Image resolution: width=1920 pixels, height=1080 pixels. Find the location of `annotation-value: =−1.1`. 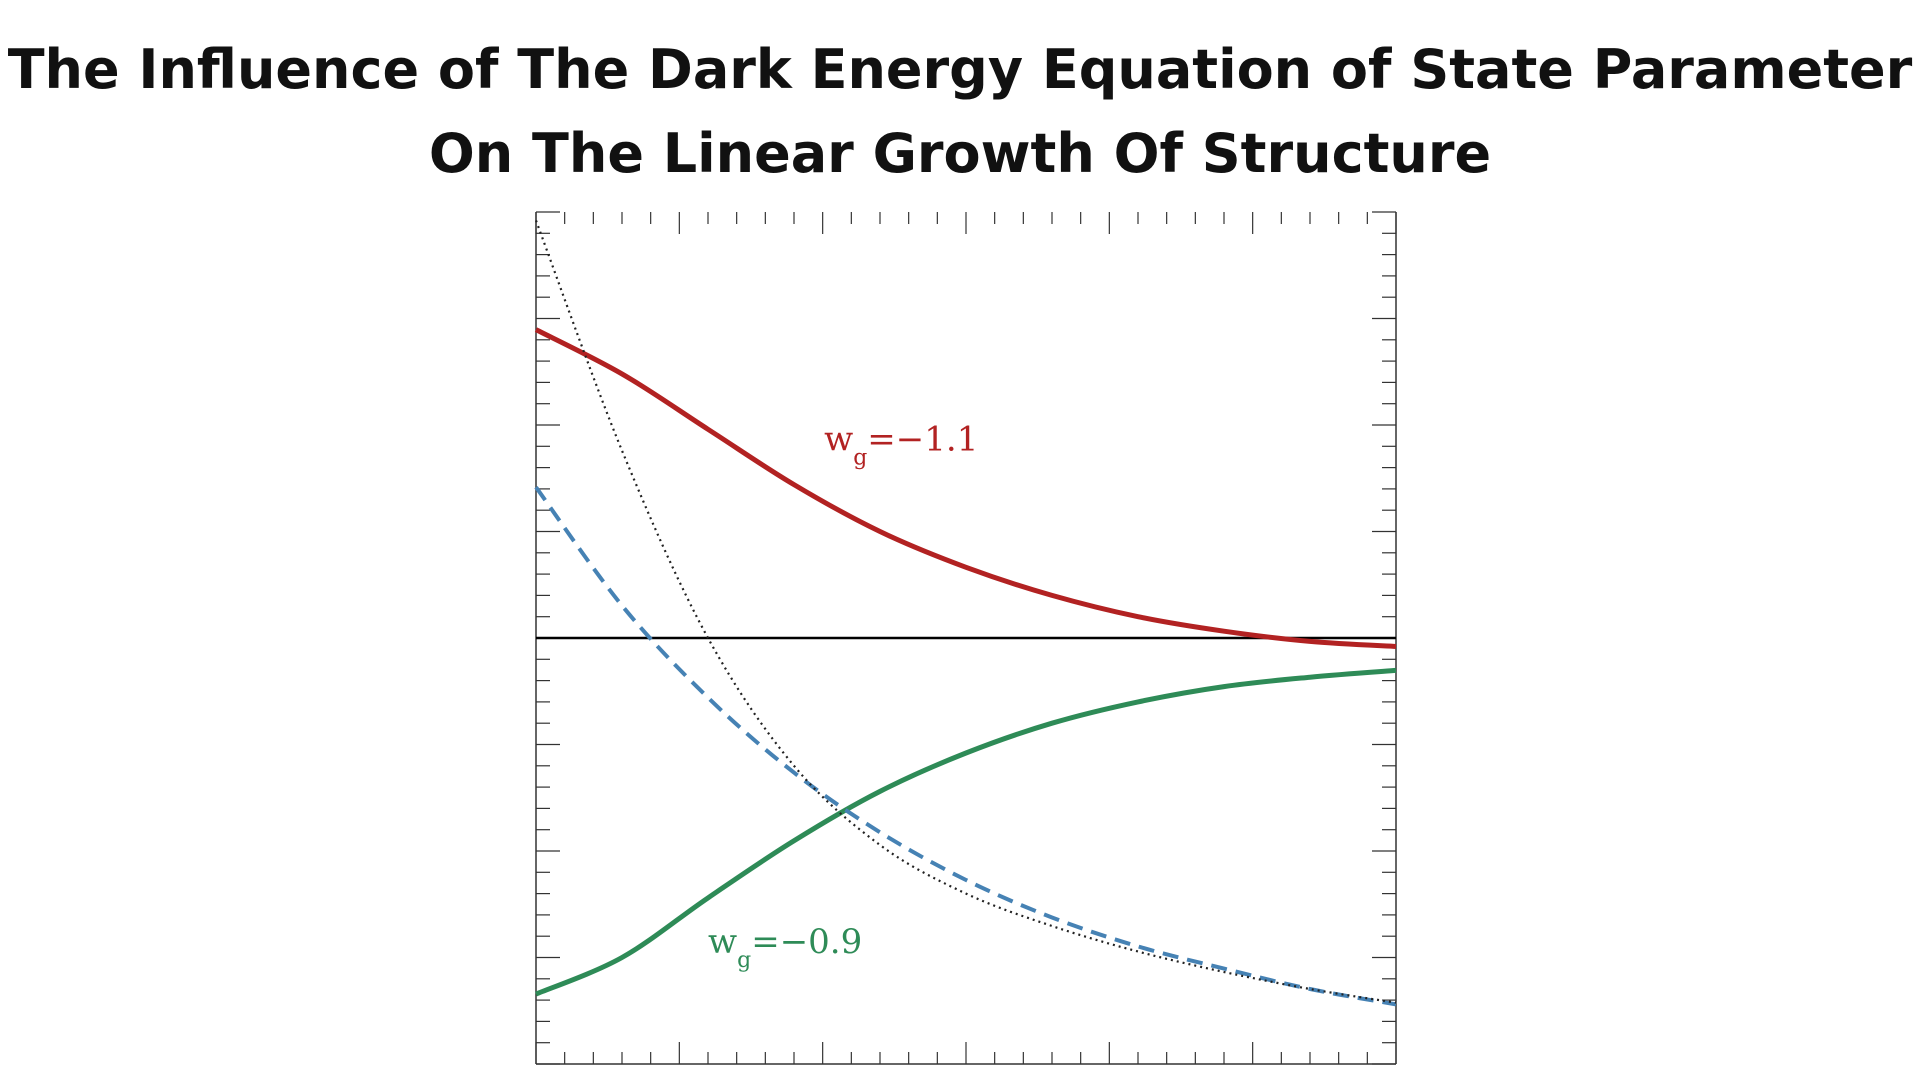

annotation-value: =−1.1 is located at coordinates (922, 440).